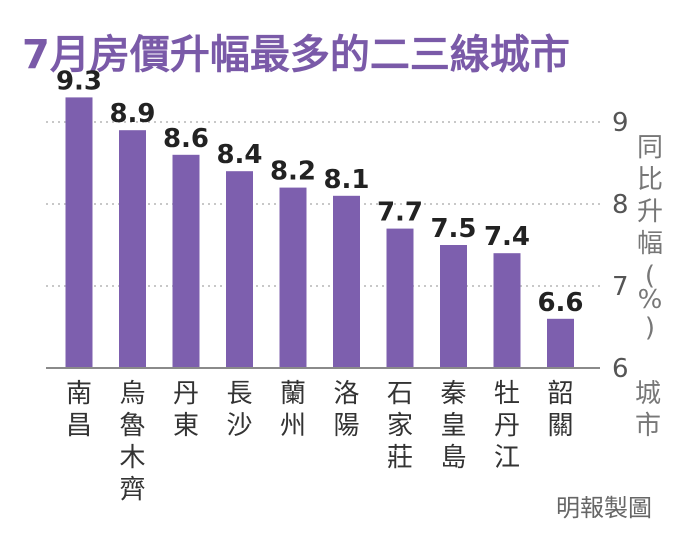 The image size is (694, 540). Describe the element at coordinates (620, 123) in the screenshot. I see `y-tick-label: 9` at that location.